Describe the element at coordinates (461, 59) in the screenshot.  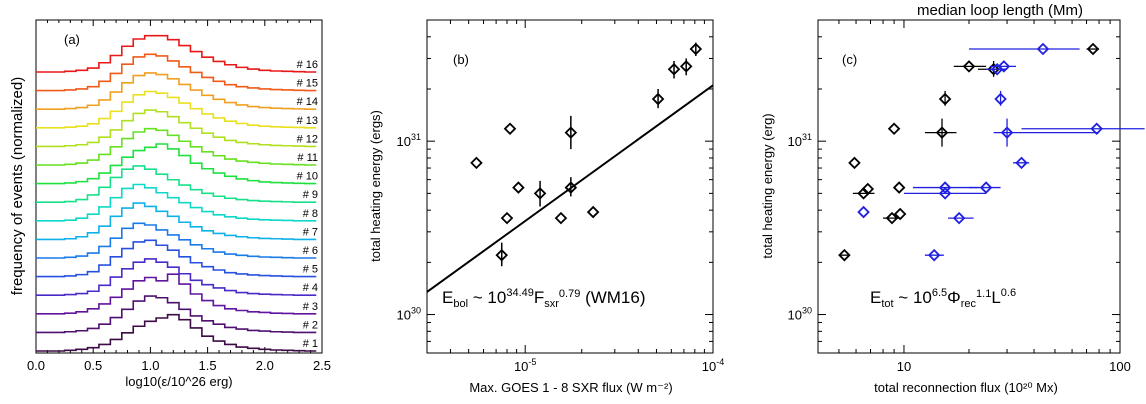
I see `panel-b-label: (b)` at that location.